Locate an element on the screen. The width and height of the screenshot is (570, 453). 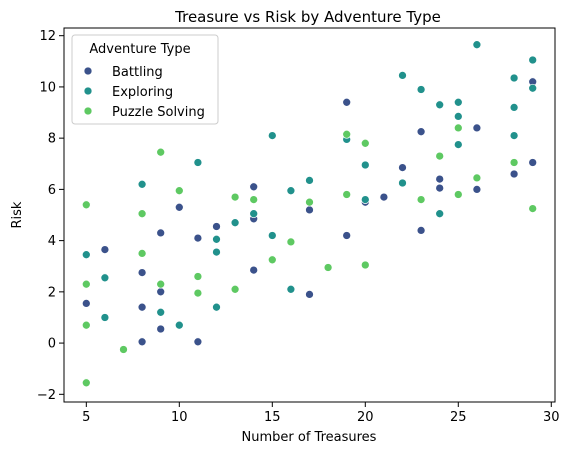
legend-box is located at coordinates (145, 79).